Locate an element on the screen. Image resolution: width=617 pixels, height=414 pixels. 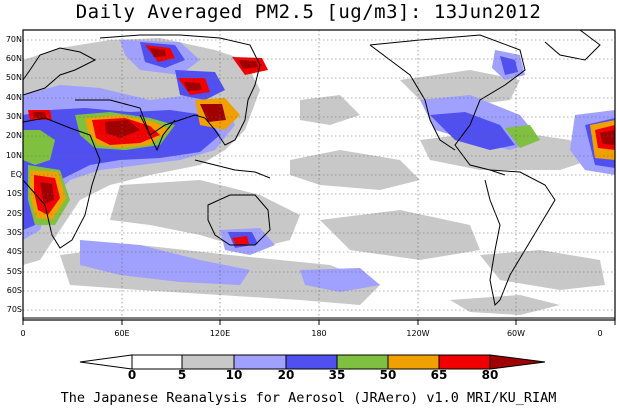
axis-ticks is located at coordinates (319, 322).